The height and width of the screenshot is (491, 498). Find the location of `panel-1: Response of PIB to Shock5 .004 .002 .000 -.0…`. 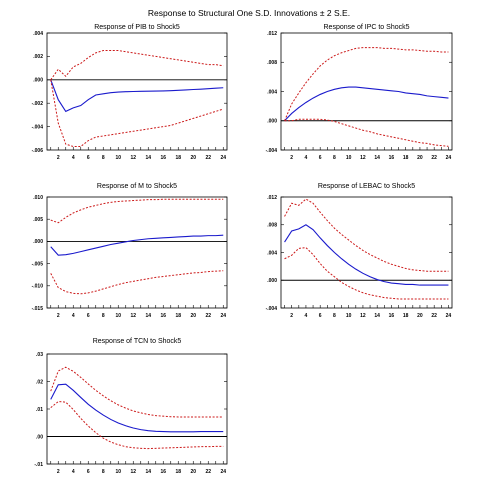

panel-1: Response of PIB to Shock5 .004 .002 .000 -.0… is located at coordinates (130, 92).